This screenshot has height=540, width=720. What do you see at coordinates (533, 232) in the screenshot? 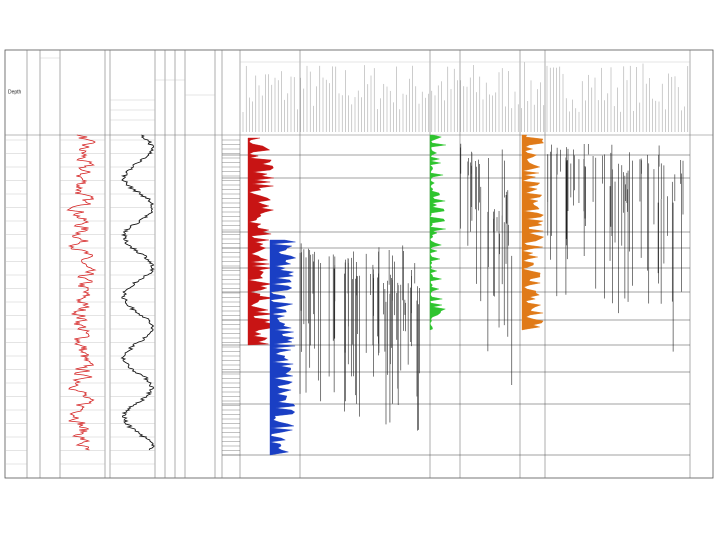
I see `orange-profile` at bounding box center [533, 232].